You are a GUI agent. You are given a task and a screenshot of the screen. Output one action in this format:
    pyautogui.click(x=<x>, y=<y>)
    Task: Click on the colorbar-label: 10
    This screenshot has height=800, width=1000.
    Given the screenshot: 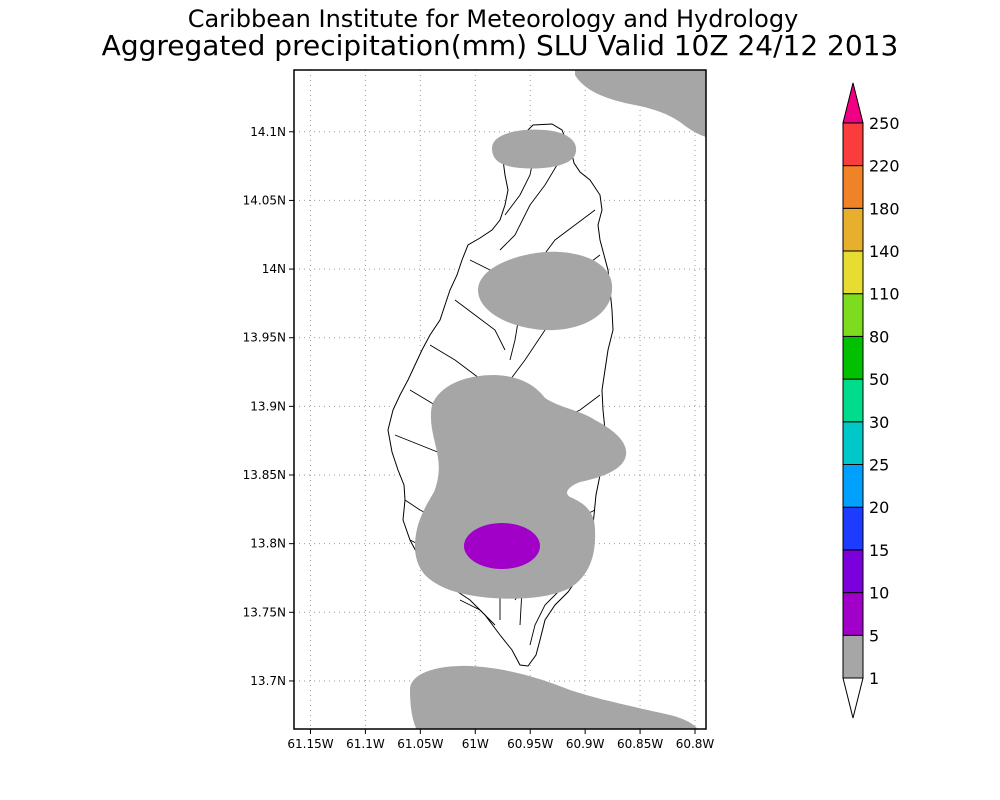 What is the action you would take?
    pyautogui.click(x=879, y=593)
    